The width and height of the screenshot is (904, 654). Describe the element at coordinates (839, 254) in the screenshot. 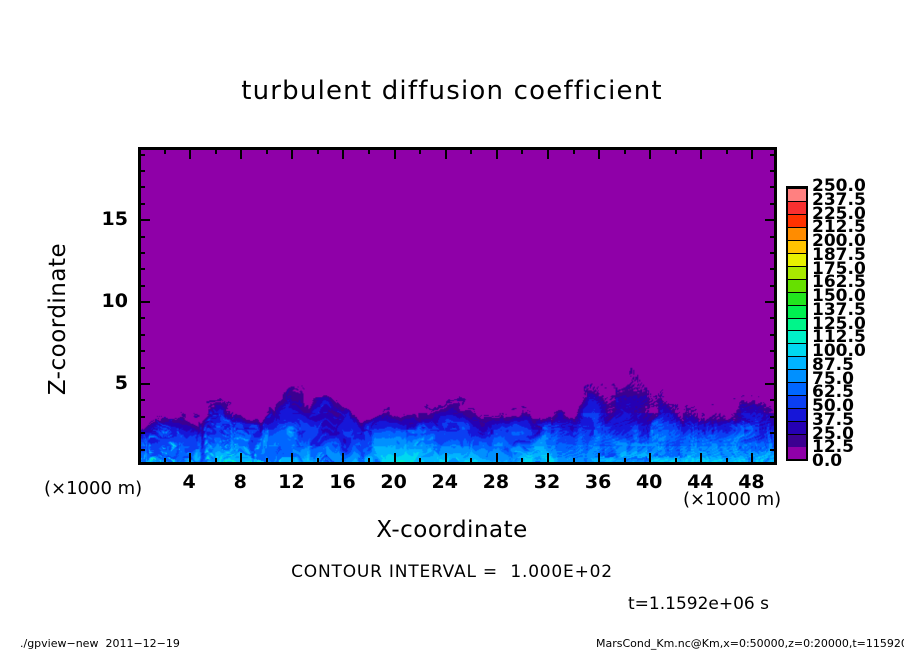

I see `colorbar-tick-label: 187.5` at that location.